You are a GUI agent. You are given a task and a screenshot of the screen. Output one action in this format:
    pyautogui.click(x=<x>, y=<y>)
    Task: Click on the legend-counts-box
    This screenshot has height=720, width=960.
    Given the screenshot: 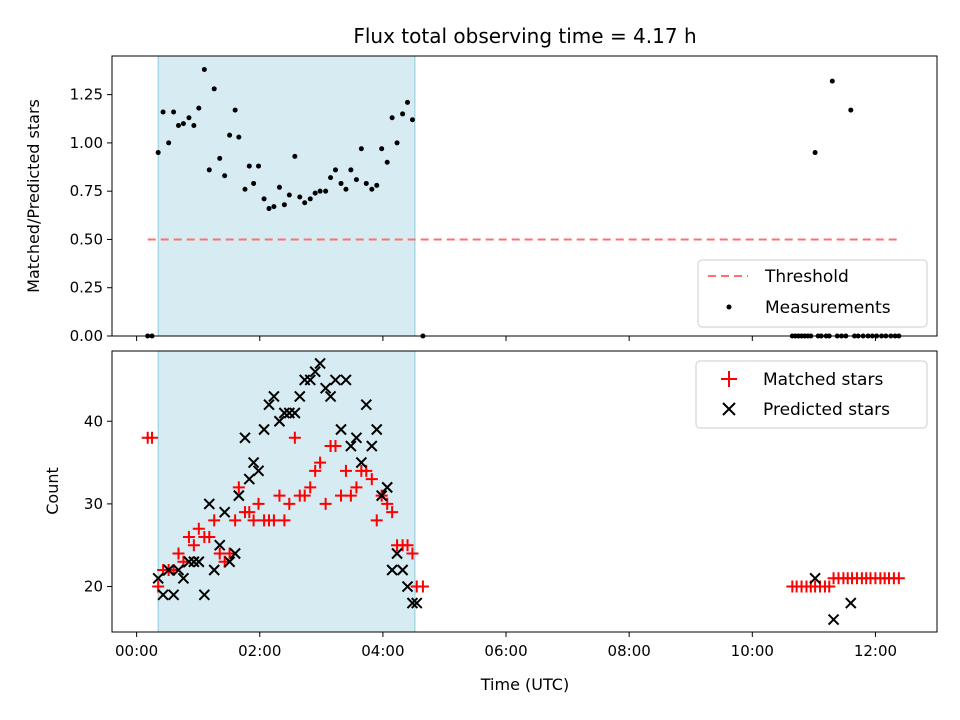 What is the action you would take?
    pyautogui.click(x=811, y=394)
    